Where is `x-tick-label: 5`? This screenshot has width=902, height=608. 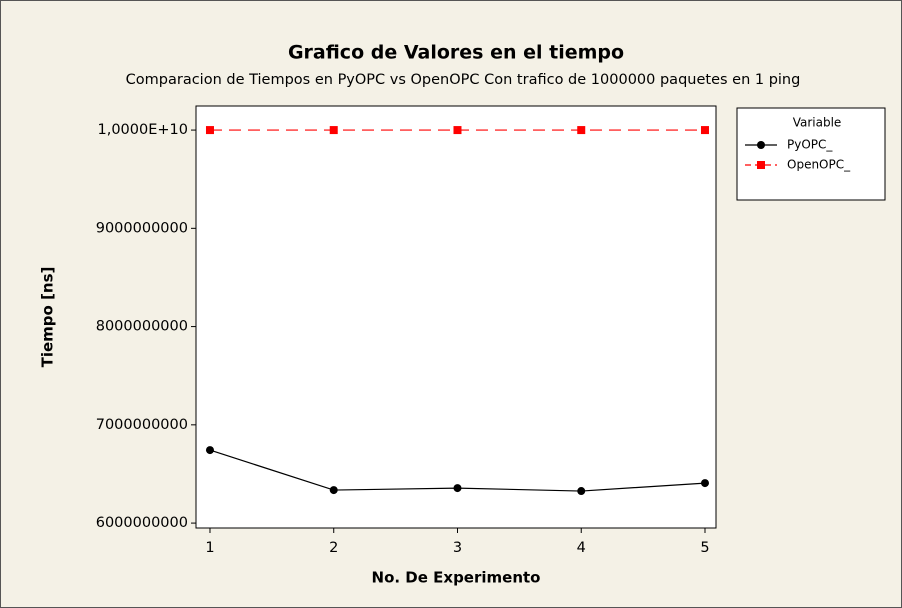
x-tick-label: 5 is located at coordinates (704, 548).